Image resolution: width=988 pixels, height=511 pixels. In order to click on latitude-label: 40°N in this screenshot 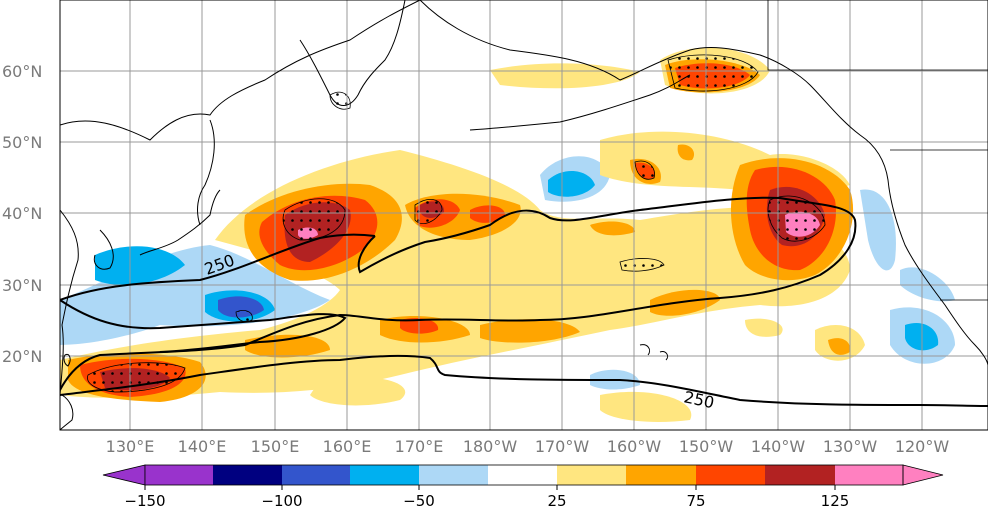, I will do `click(22, 213)`.